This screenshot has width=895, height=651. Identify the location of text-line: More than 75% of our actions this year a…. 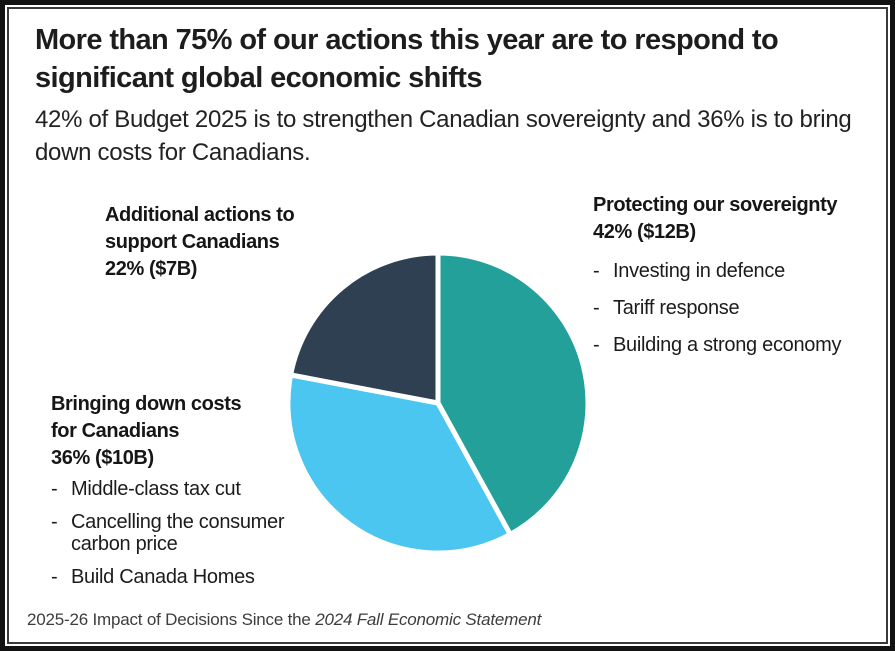
(407, 40).